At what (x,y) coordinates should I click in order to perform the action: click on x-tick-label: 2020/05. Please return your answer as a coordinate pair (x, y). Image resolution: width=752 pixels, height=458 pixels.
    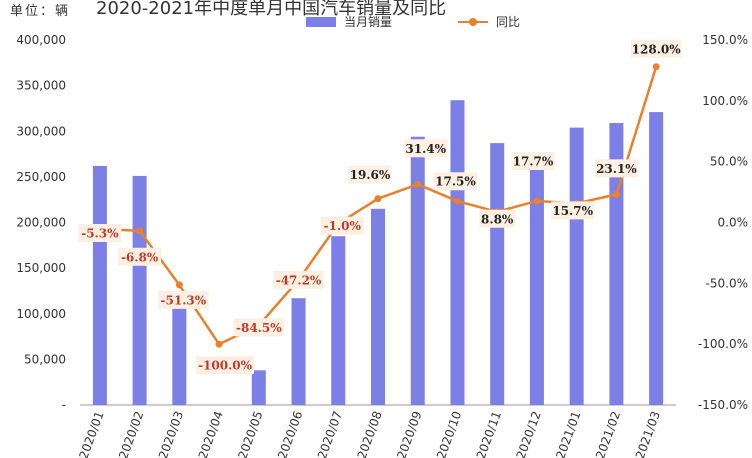
    Looking at the image, I should click on (250, 433).